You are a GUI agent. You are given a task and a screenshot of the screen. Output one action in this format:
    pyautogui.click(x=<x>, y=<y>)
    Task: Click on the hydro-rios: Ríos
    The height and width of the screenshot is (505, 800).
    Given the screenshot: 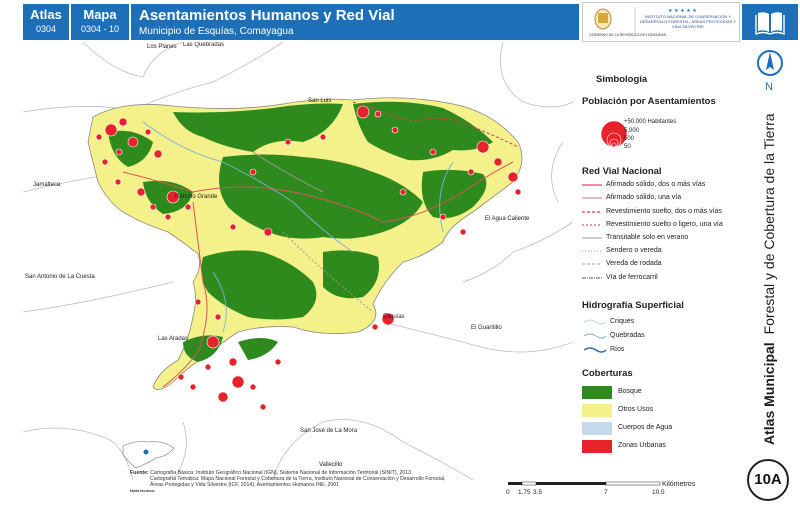 What is the action you would take?
    pyautogui.click(x=617, y=349)
    